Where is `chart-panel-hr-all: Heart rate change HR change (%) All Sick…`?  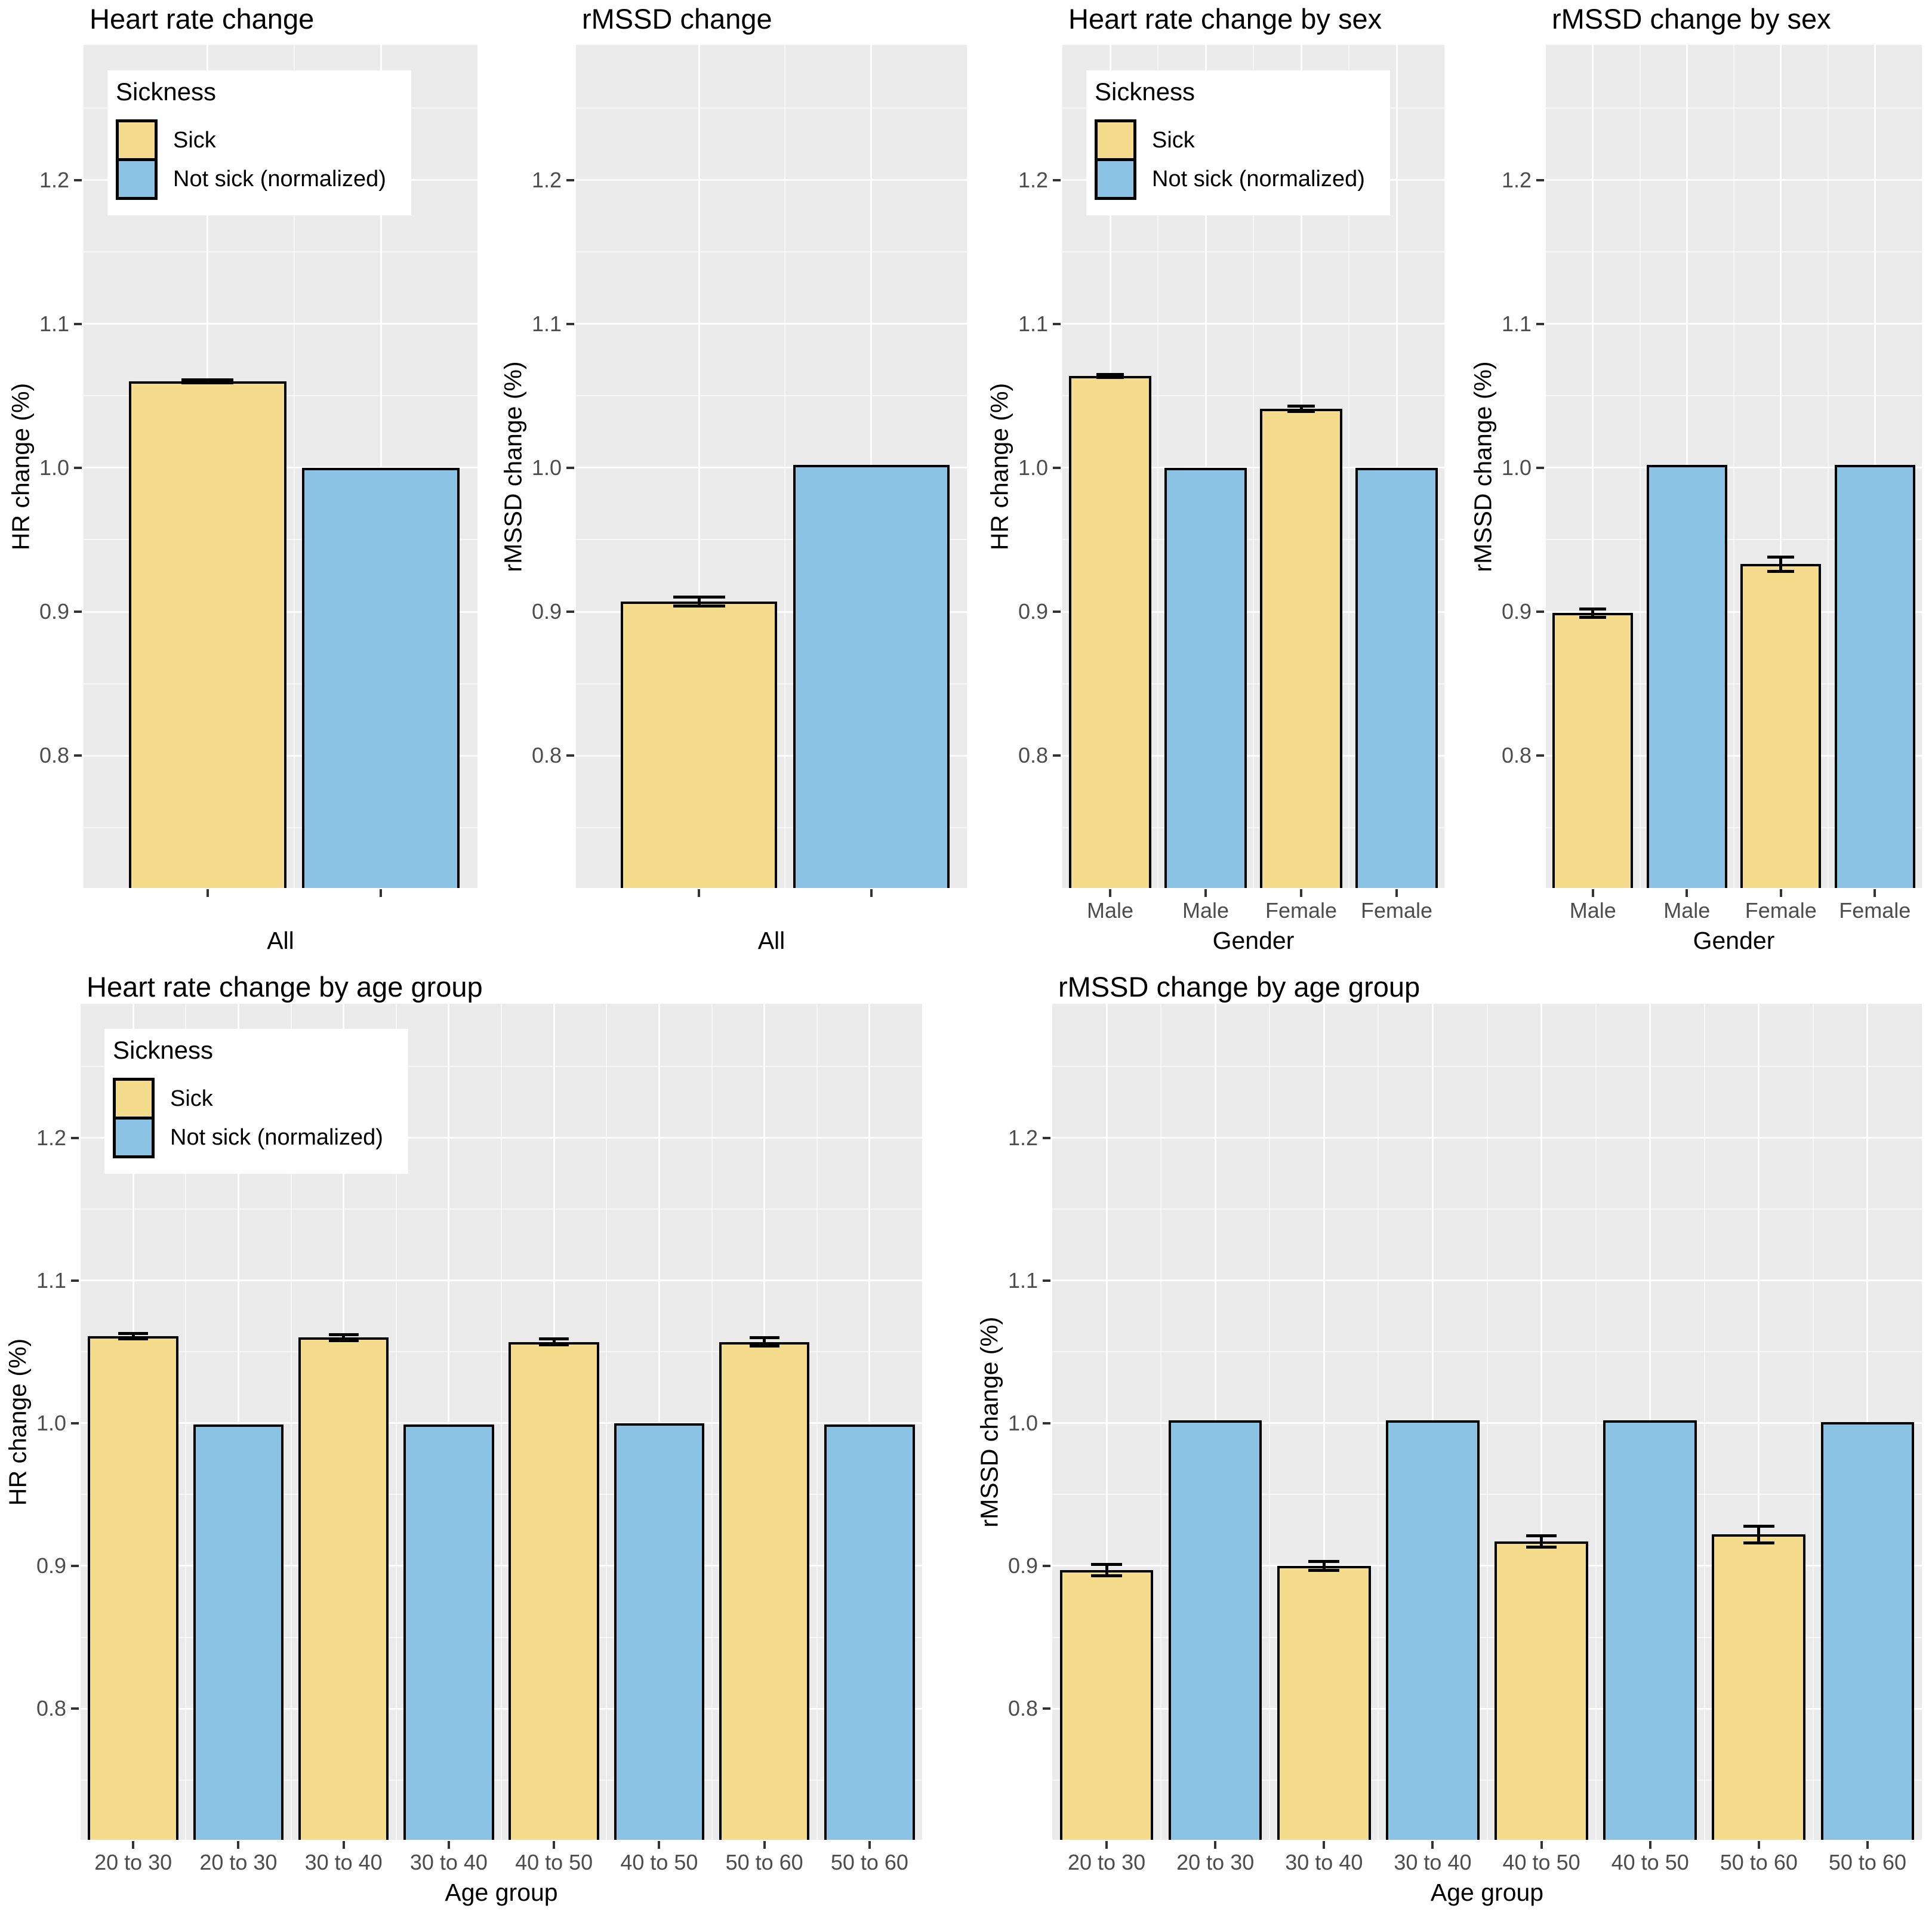 chart-panel-hr-all: Heart rate change HR change (%) All Sick… is located at coordinates (241, 477).